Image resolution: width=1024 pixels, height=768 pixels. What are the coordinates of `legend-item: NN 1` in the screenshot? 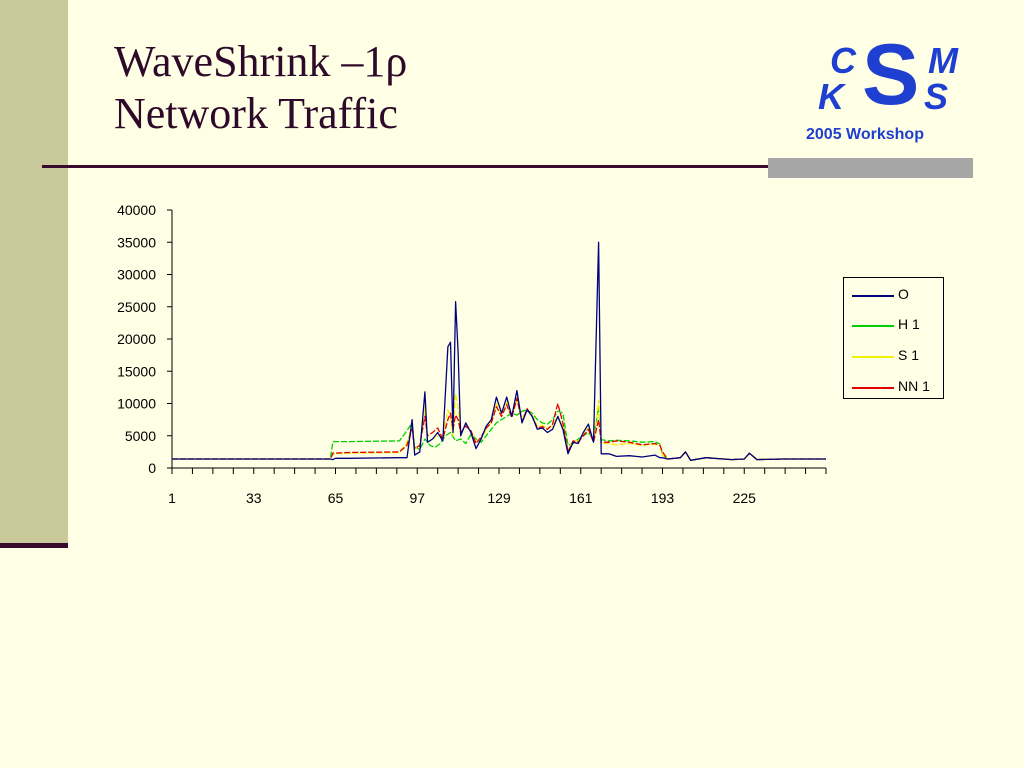 It's located at (897, 387).